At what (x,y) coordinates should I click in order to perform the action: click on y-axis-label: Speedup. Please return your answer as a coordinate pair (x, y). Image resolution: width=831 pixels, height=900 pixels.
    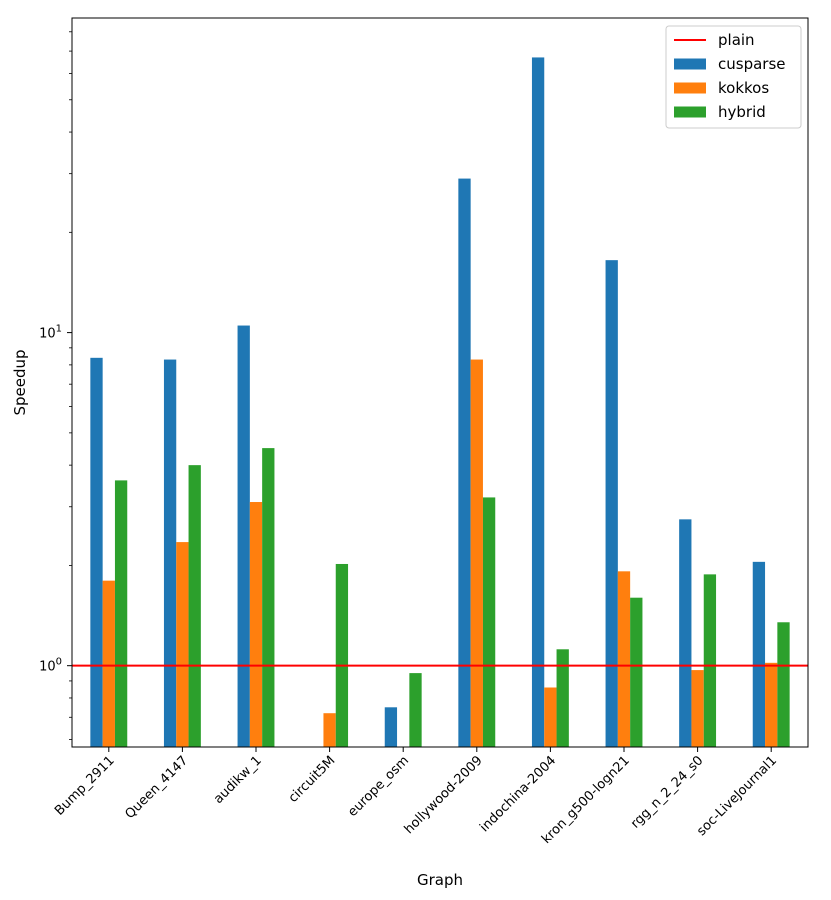
    Looking at the image, I should click on (20, 382).